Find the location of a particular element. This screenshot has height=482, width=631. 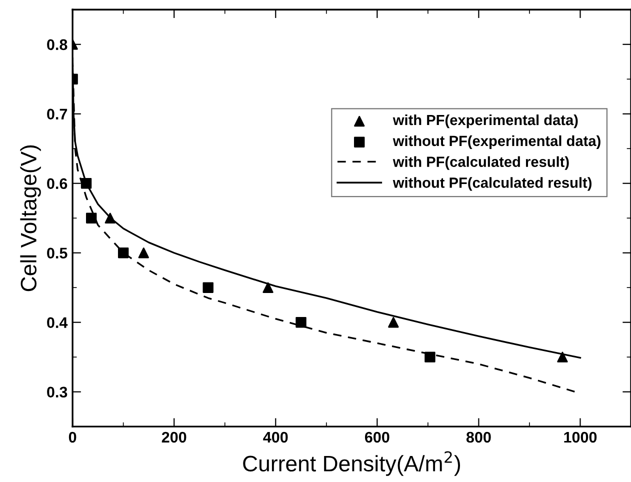

y-tick-label: 0.8 is located at coordinates (57, 44).